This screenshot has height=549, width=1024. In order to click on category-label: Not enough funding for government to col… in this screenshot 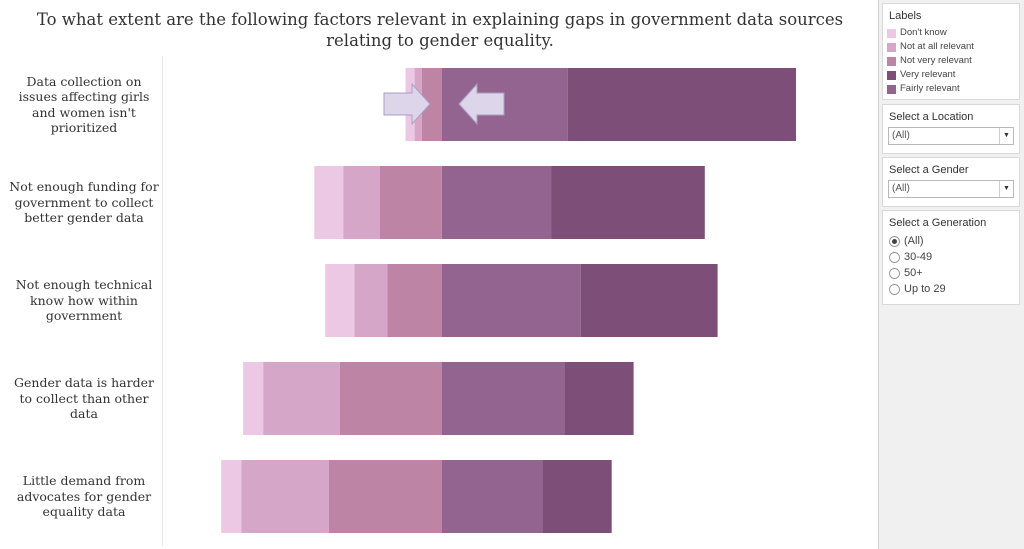, I will do `click(84, 202)`.